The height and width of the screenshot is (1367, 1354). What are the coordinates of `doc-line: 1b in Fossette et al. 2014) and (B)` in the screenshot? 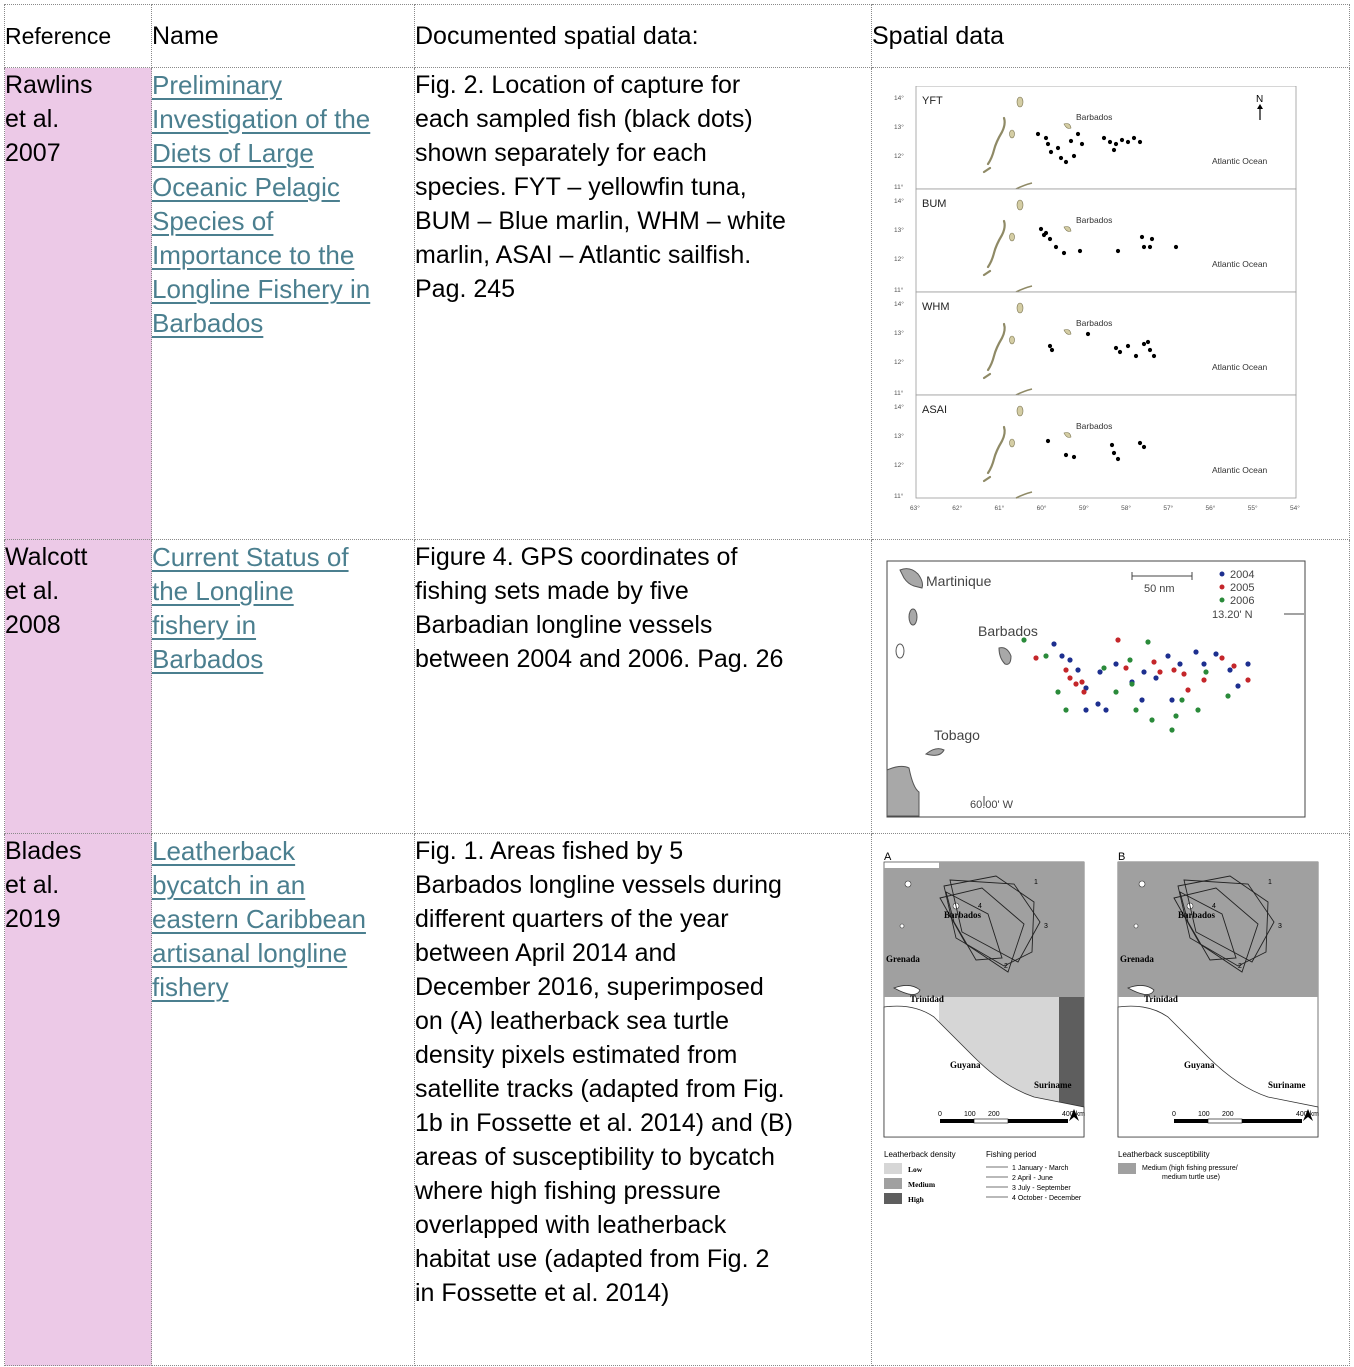 It's located at (604, 1123).